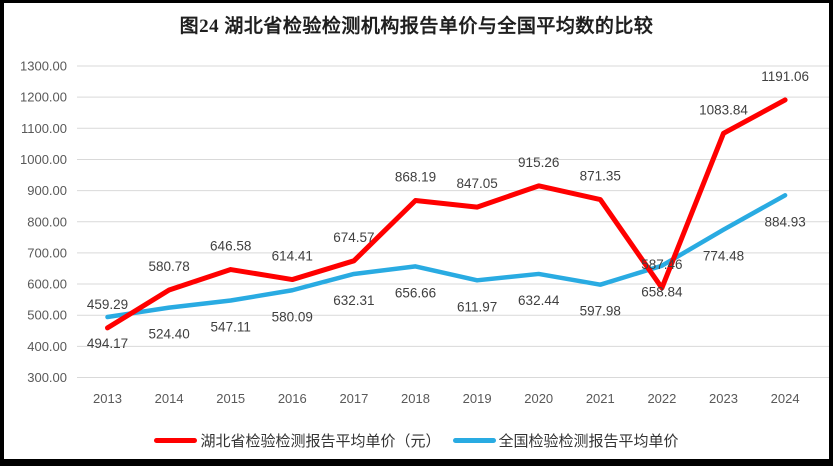  What do you see at coordinates (47, 377) in the screenshot?
I see `y-tick-label: 300.00` at bounding box center [47, 377].